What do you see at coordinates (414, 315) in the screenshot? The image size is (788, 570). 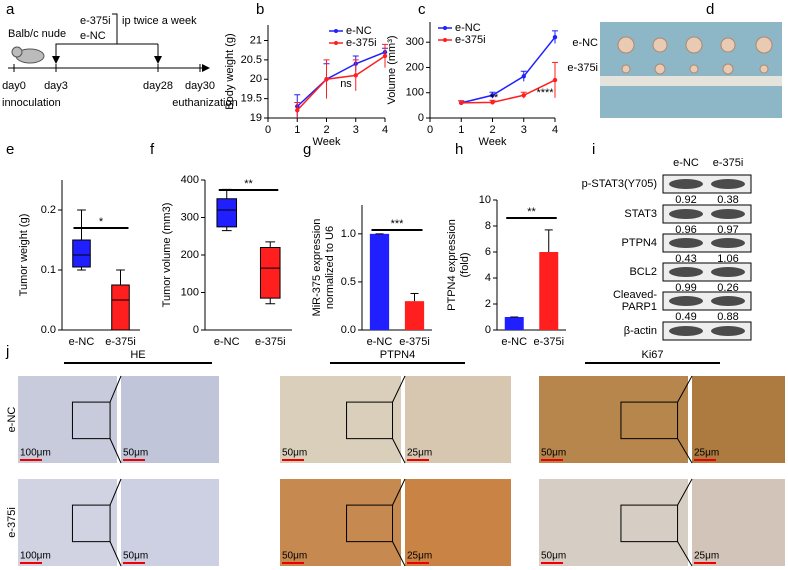 I see `bar` at bounding box center [414, 315].